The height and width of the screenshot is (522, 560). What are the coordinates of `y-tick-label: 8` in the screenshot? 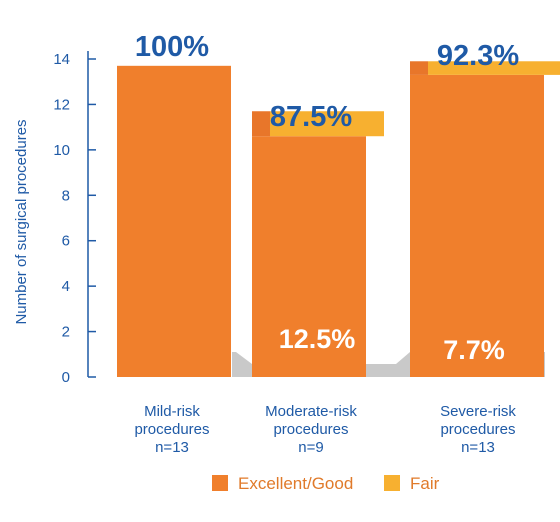 It's located at (66, 195).